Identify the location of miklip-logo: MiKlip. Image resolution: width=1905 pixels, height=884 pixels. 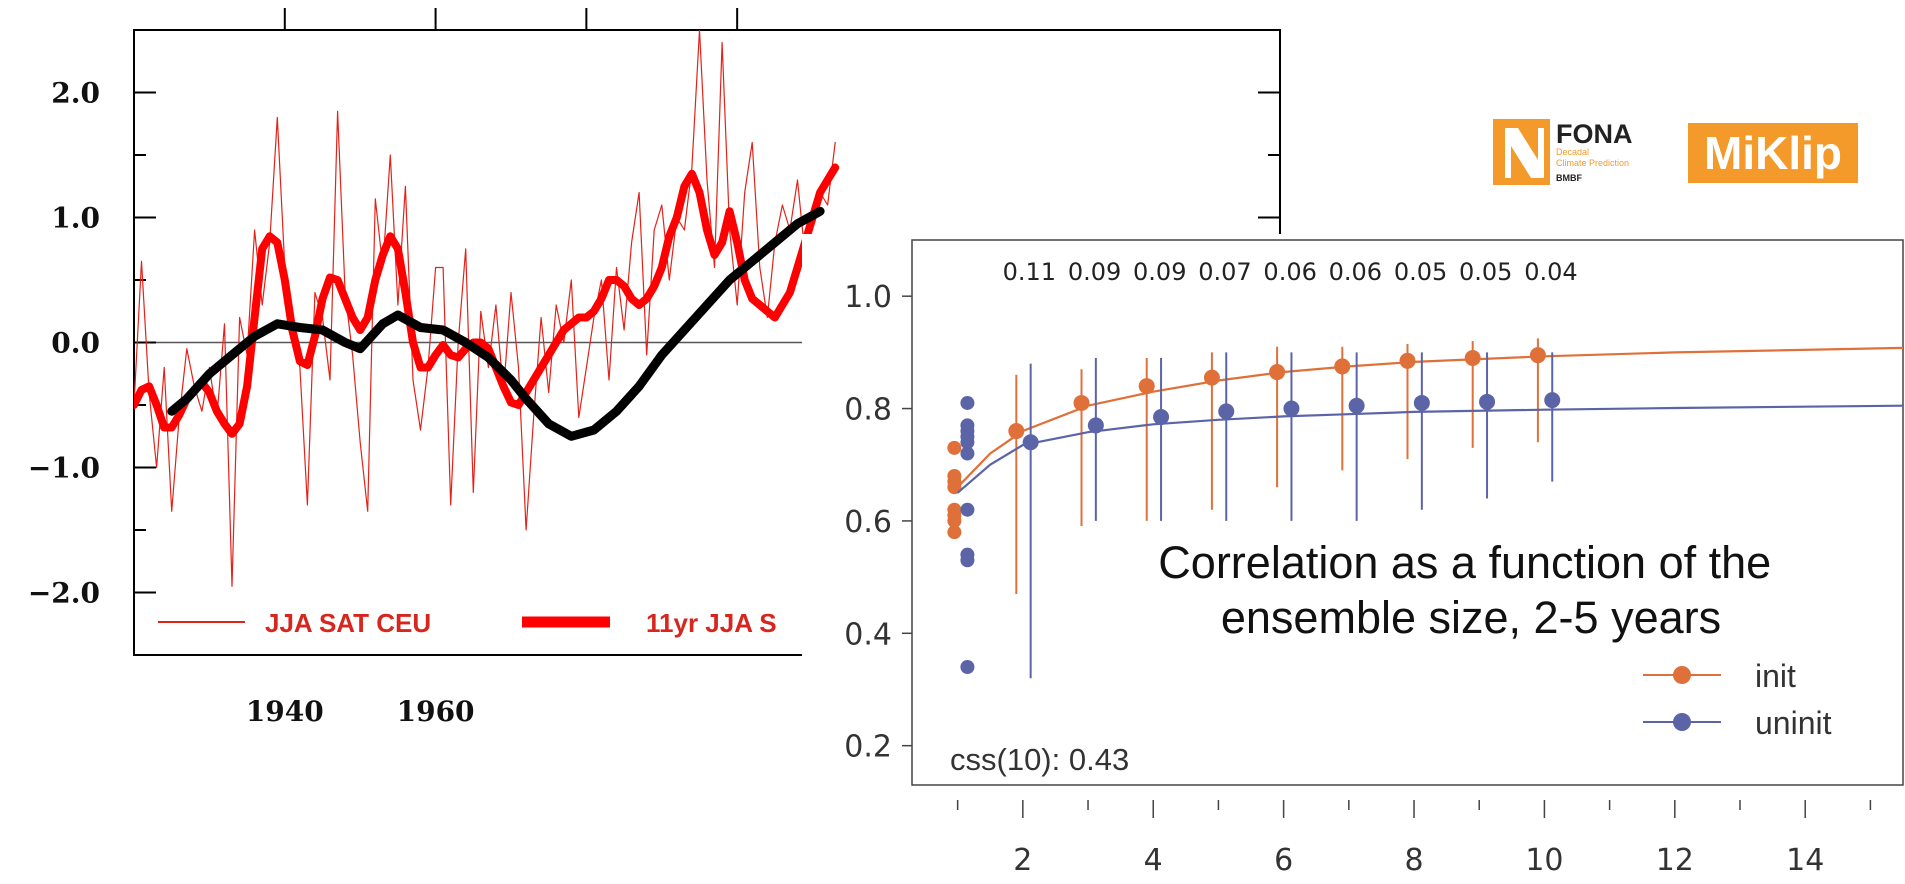
(1773, 153).